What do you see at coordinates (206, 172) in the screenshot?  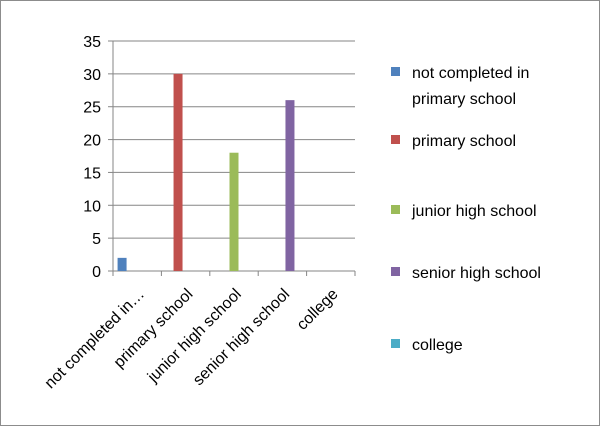 I see `bars` at bounding box center [206, 172].